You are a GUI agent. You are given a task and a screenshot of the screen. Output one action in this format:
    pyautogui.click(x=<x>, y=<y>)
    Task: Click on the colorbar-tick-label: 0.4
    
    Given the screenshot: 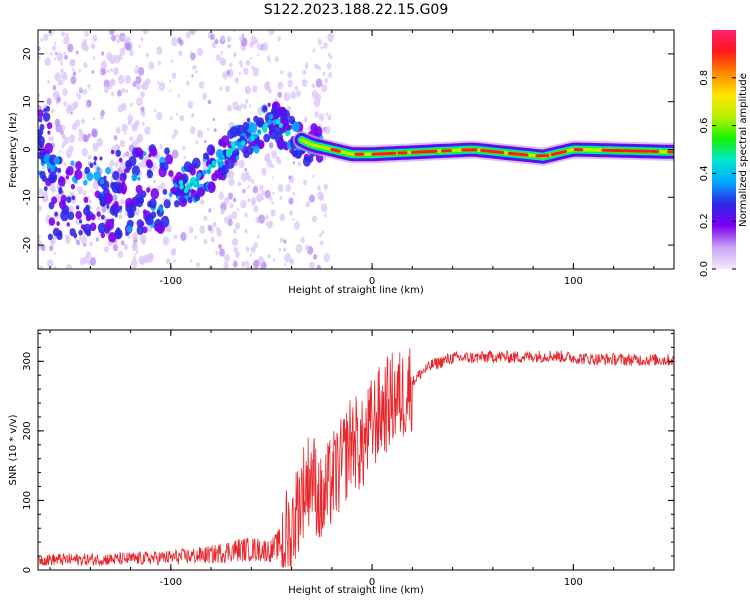 What is the action you would take?
    pyautogui.click(x=704, y=173)
    